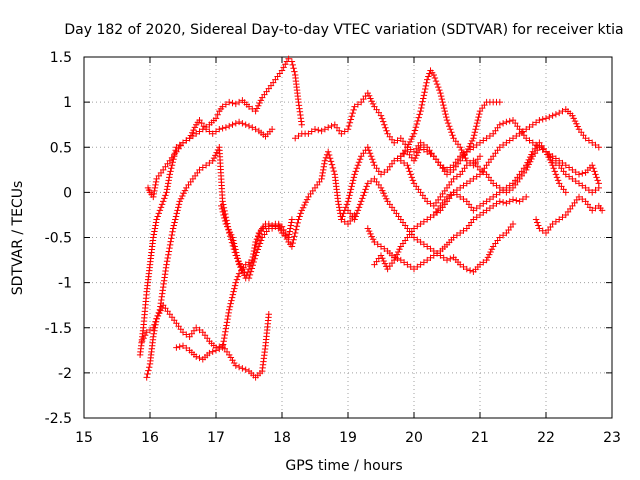 The image size is (640, 480). What do you see at coordinates (67, 103) in the screenshot?
I see `y-tick-label: 1` at bounding box center [67, 103].